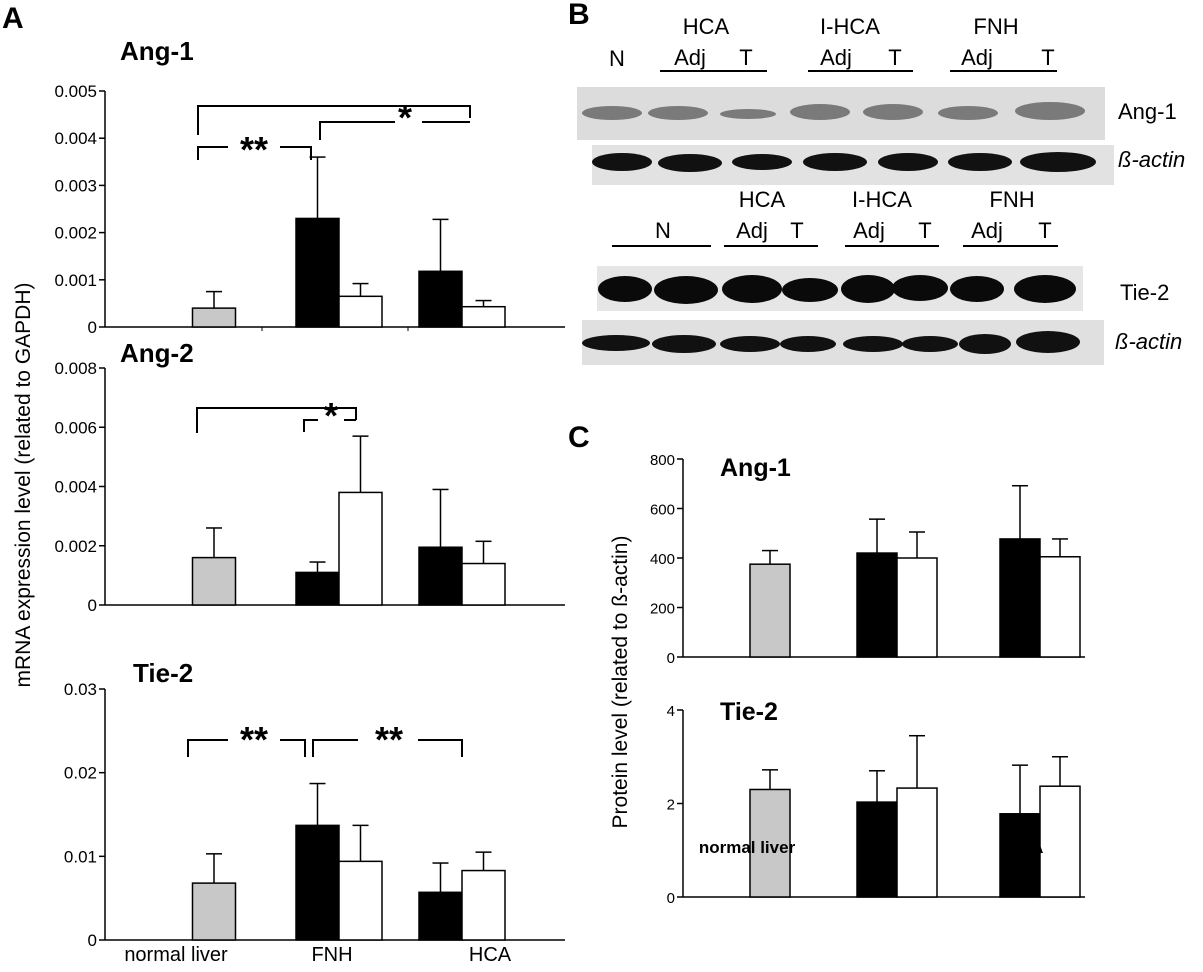 The image size is (1203, 972). I want to click on y-tick-label: 800, so click(662, 460).